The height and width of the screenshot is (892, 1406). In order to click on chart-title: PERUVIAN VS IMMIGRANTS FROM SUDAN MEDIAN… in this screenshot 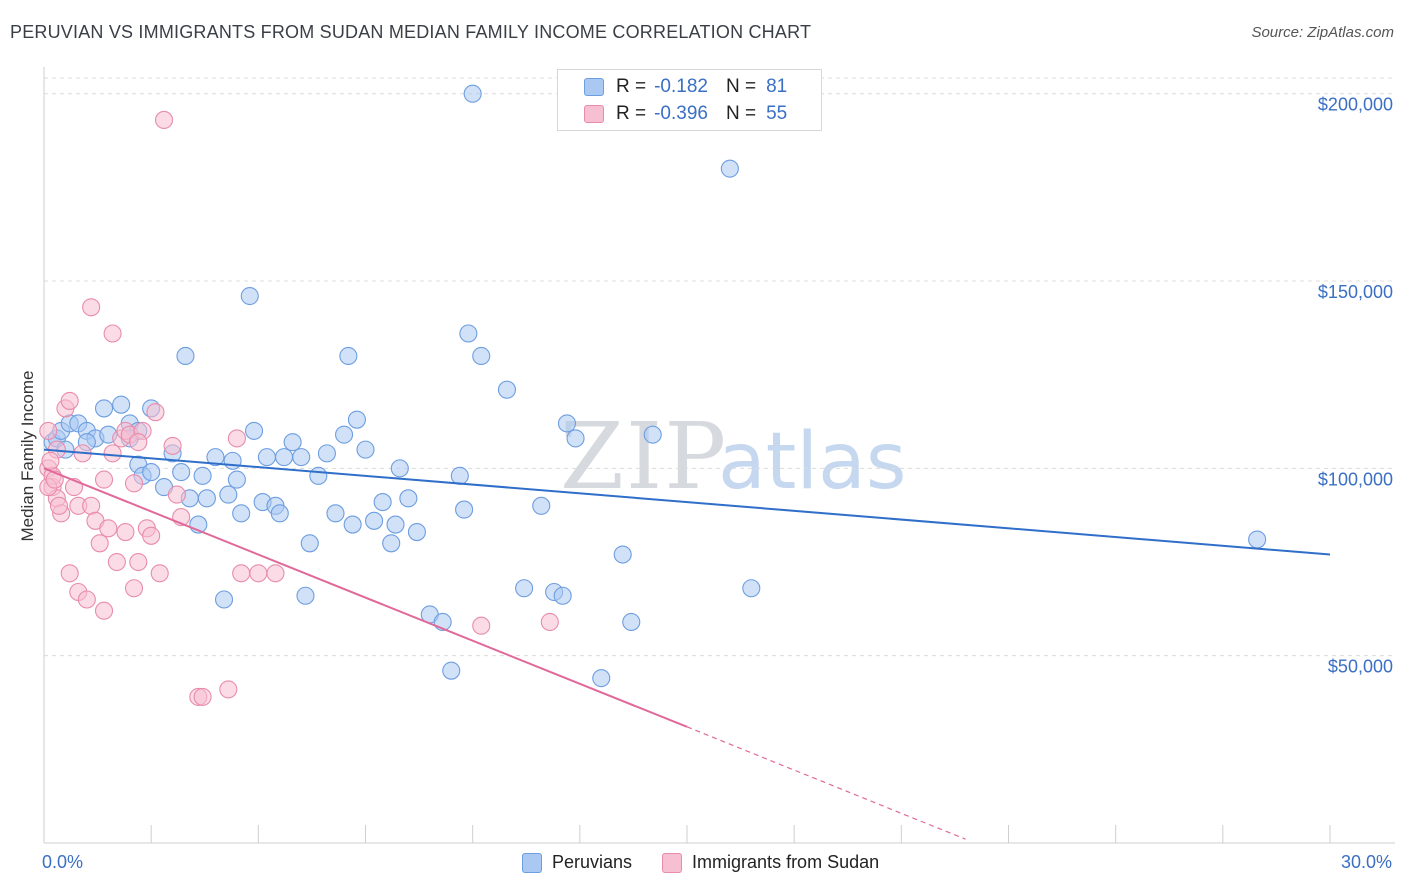, I will do `click(411, 32)`.